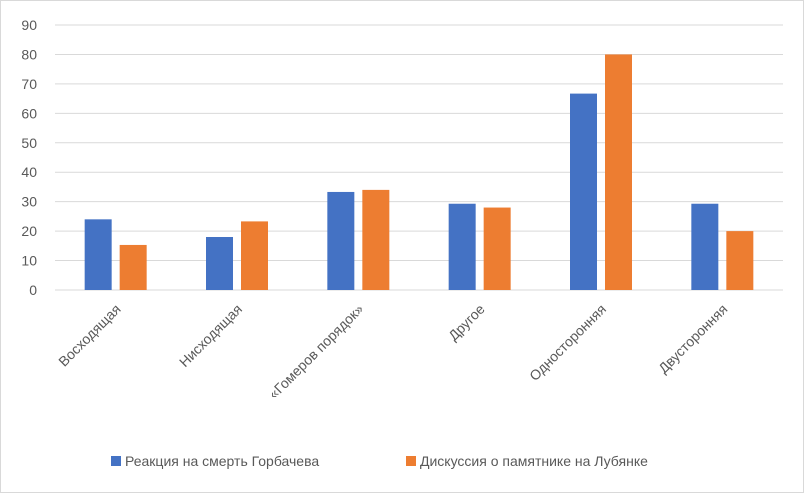 Image resolution: width=804 pixels, height=493 pixels. Describe the element at coordinates (29, 261) in the screenshot. I see `y-tick-label: 10` at that location.